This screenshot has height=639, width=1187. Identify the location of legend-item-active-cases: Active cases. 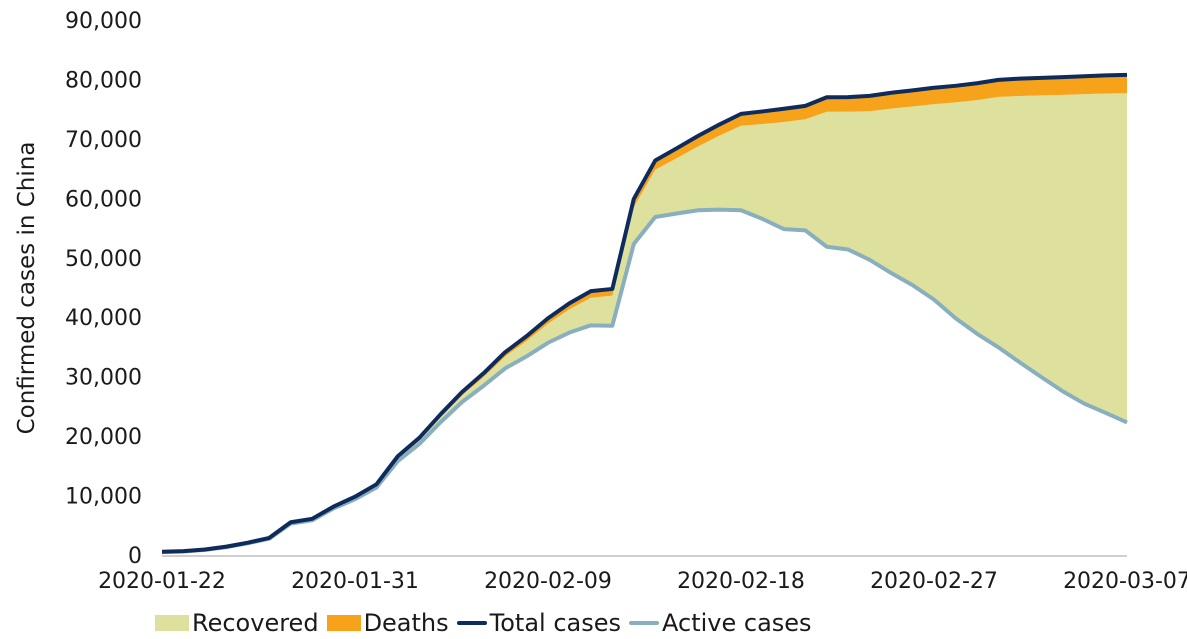
(720, 623).